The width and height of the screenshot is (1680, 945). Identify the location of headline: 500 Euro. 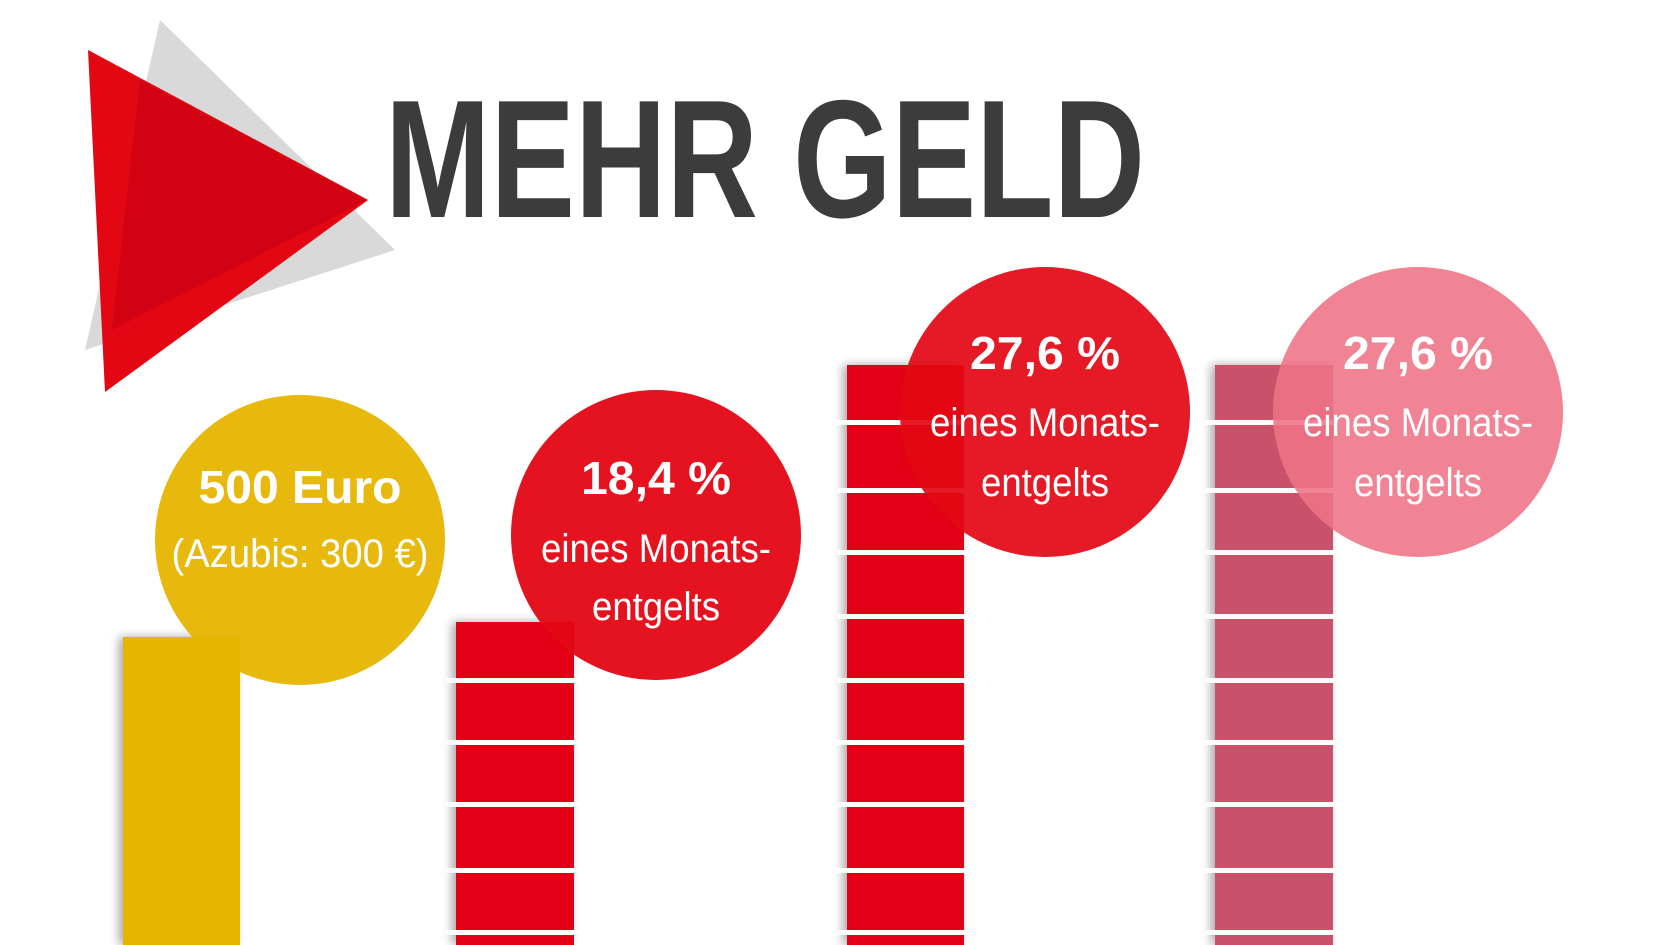
(300, 487).